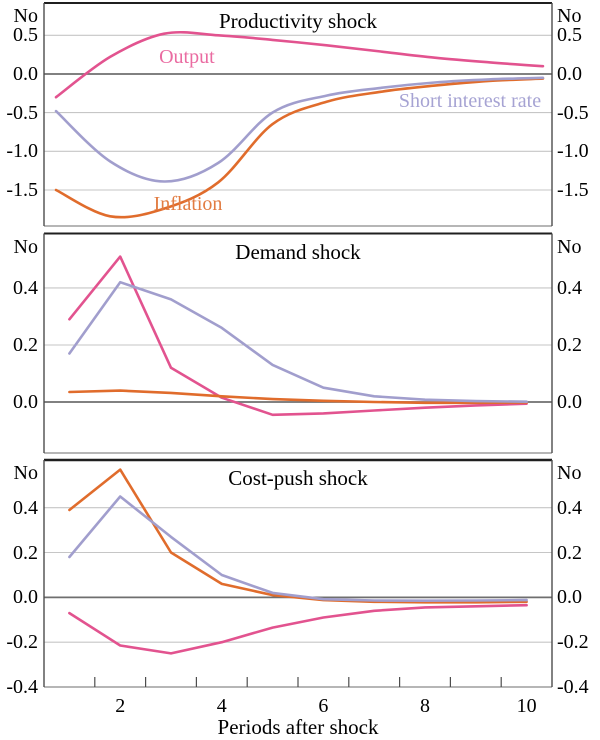 The width and height of the screenshot is (600, 740). Describe the element at coordinates (298, 727) in the screenshot. I see `x-axis-title: Periods after shock` at that location.